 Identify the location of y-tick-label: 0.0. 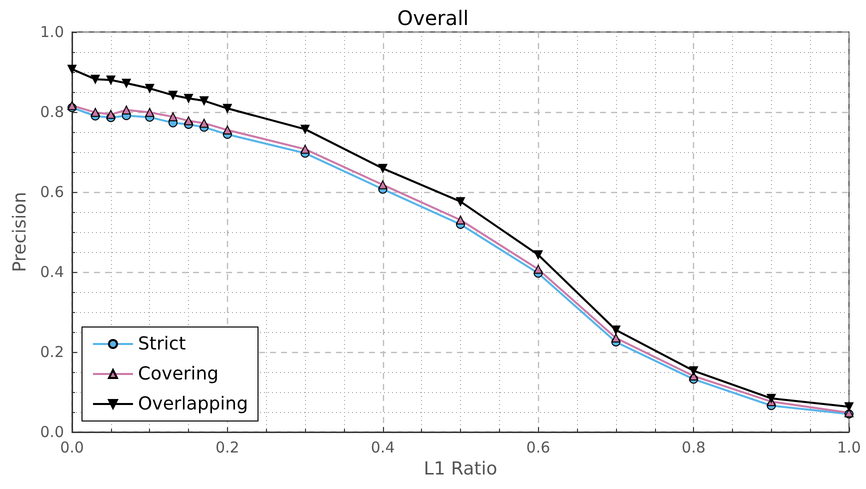
(52, 432).